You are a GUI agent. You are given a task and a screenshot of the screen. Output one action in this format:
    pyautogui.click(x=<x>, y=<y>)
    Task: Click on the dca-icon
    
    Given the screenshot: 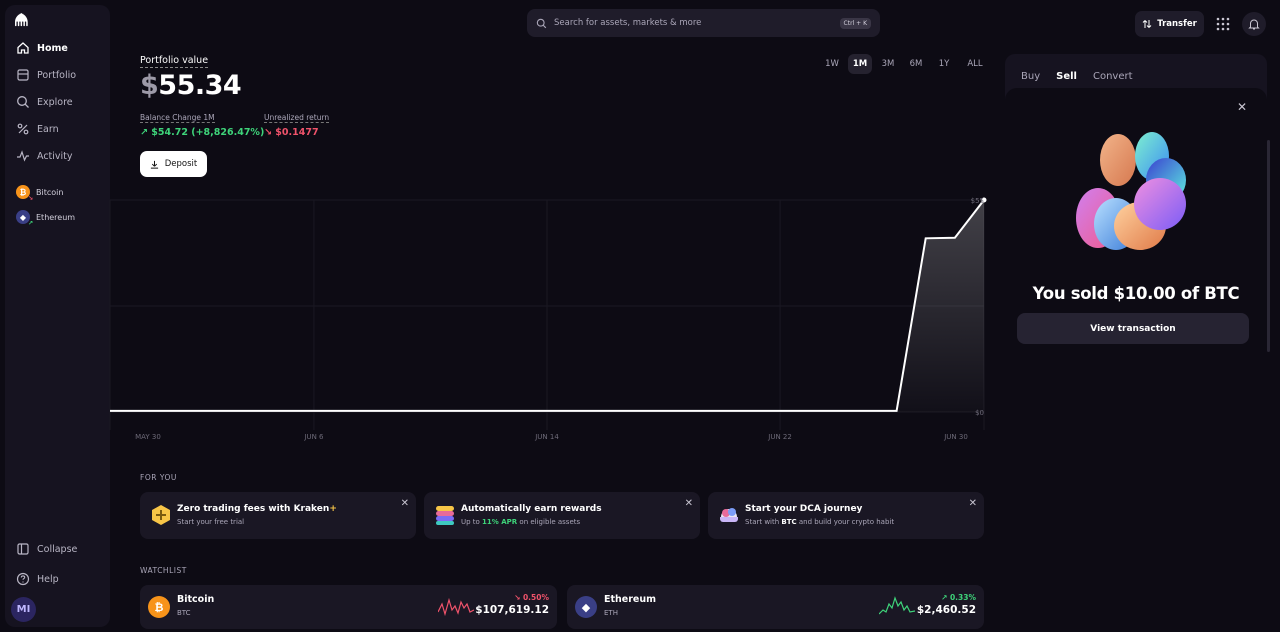 What is the action you would take?
    pyautogui.click(x=729, y=515)
    